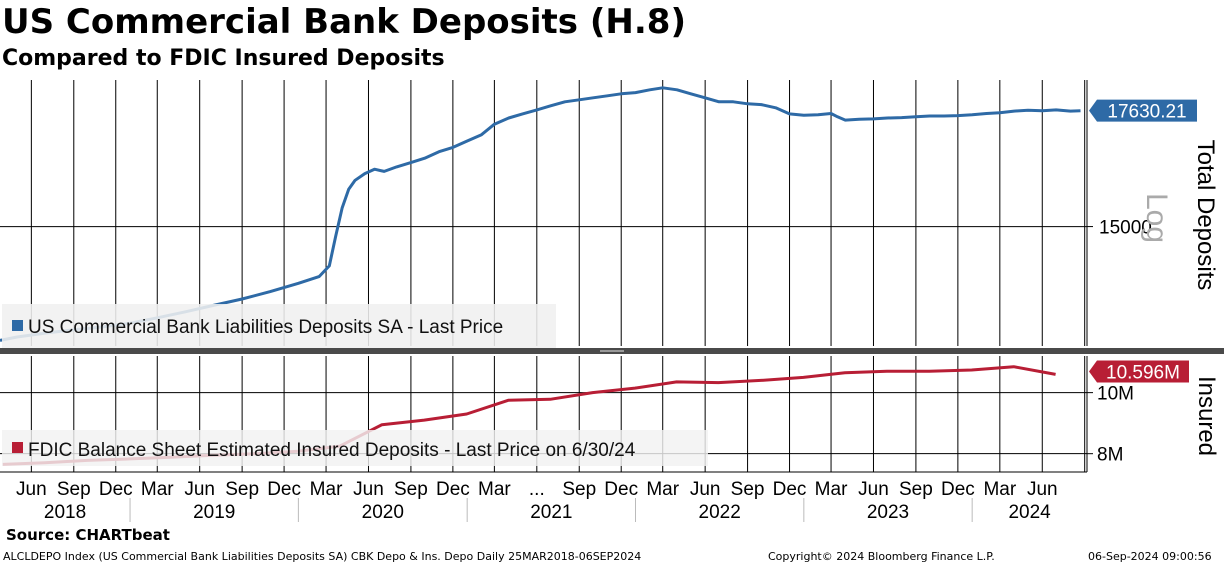  I want to click on bottom-legend-swatch, so click(17, 447).